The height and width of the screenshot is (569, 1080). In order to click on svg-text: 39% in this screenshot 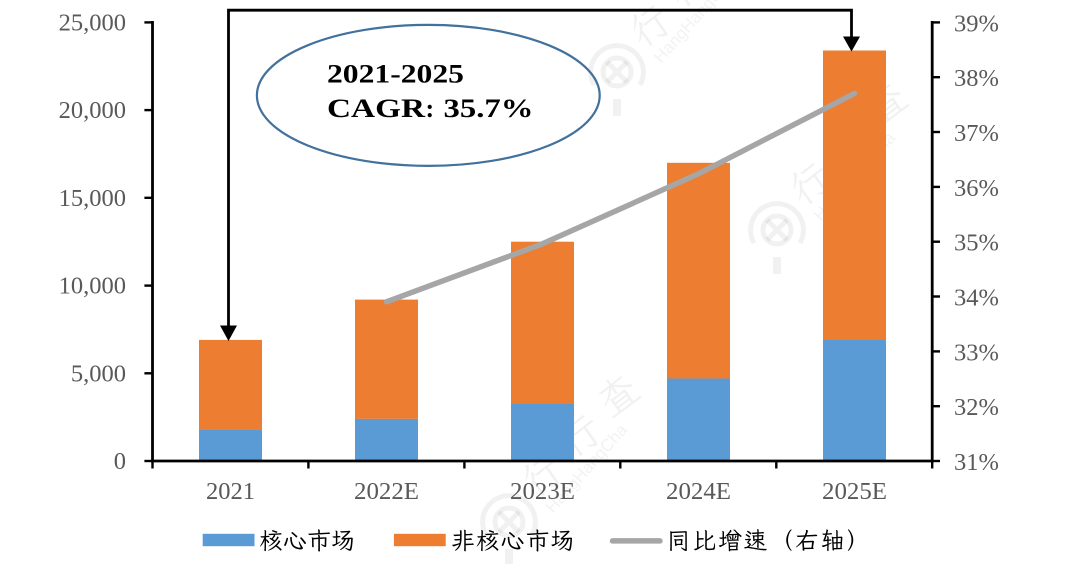, I will do `click(976, 23)`.